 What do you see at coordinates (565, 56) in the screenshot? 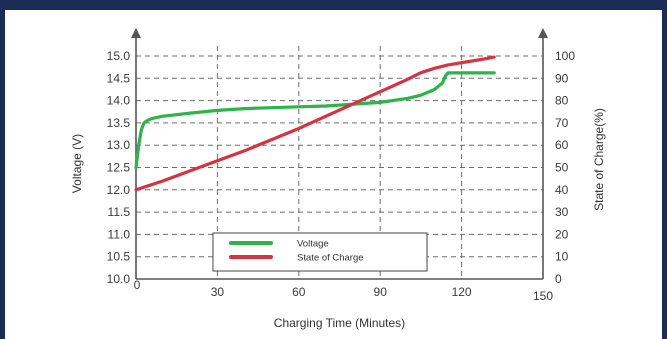
I see `y-right-tick-label: 100` at bounding box center [565, 56].